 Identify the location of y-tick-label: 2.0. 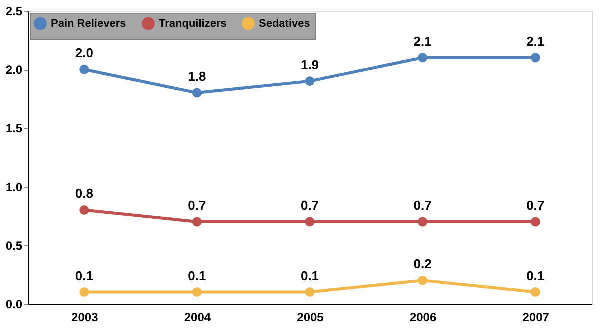
(14, 70).